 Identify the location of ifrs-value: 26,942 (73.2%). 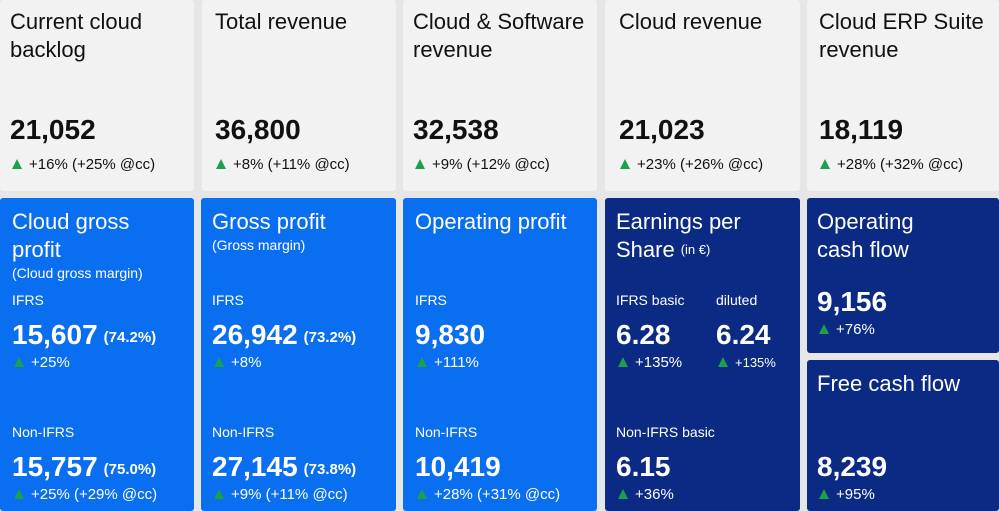
(284, 334).